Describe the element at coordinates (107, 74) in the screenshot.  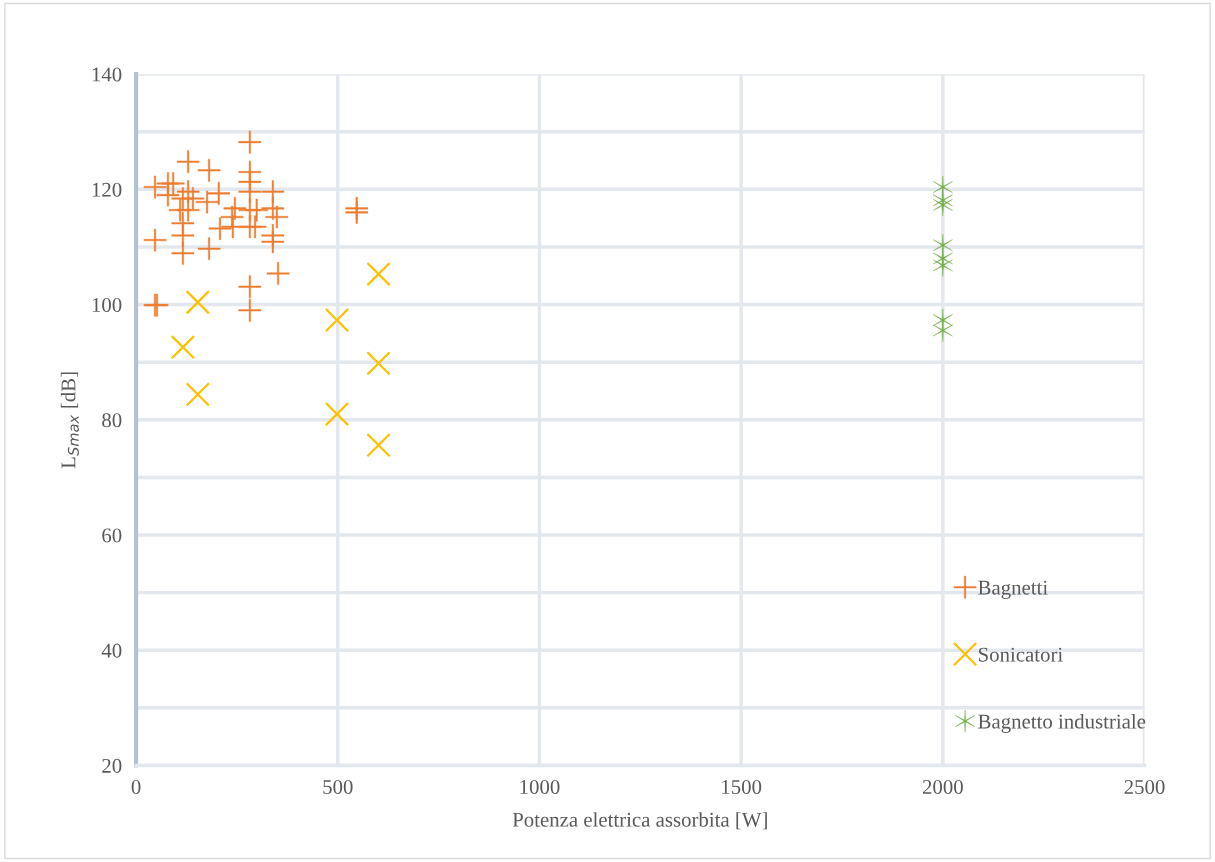
I see `y-tick-label: 140` at that location.